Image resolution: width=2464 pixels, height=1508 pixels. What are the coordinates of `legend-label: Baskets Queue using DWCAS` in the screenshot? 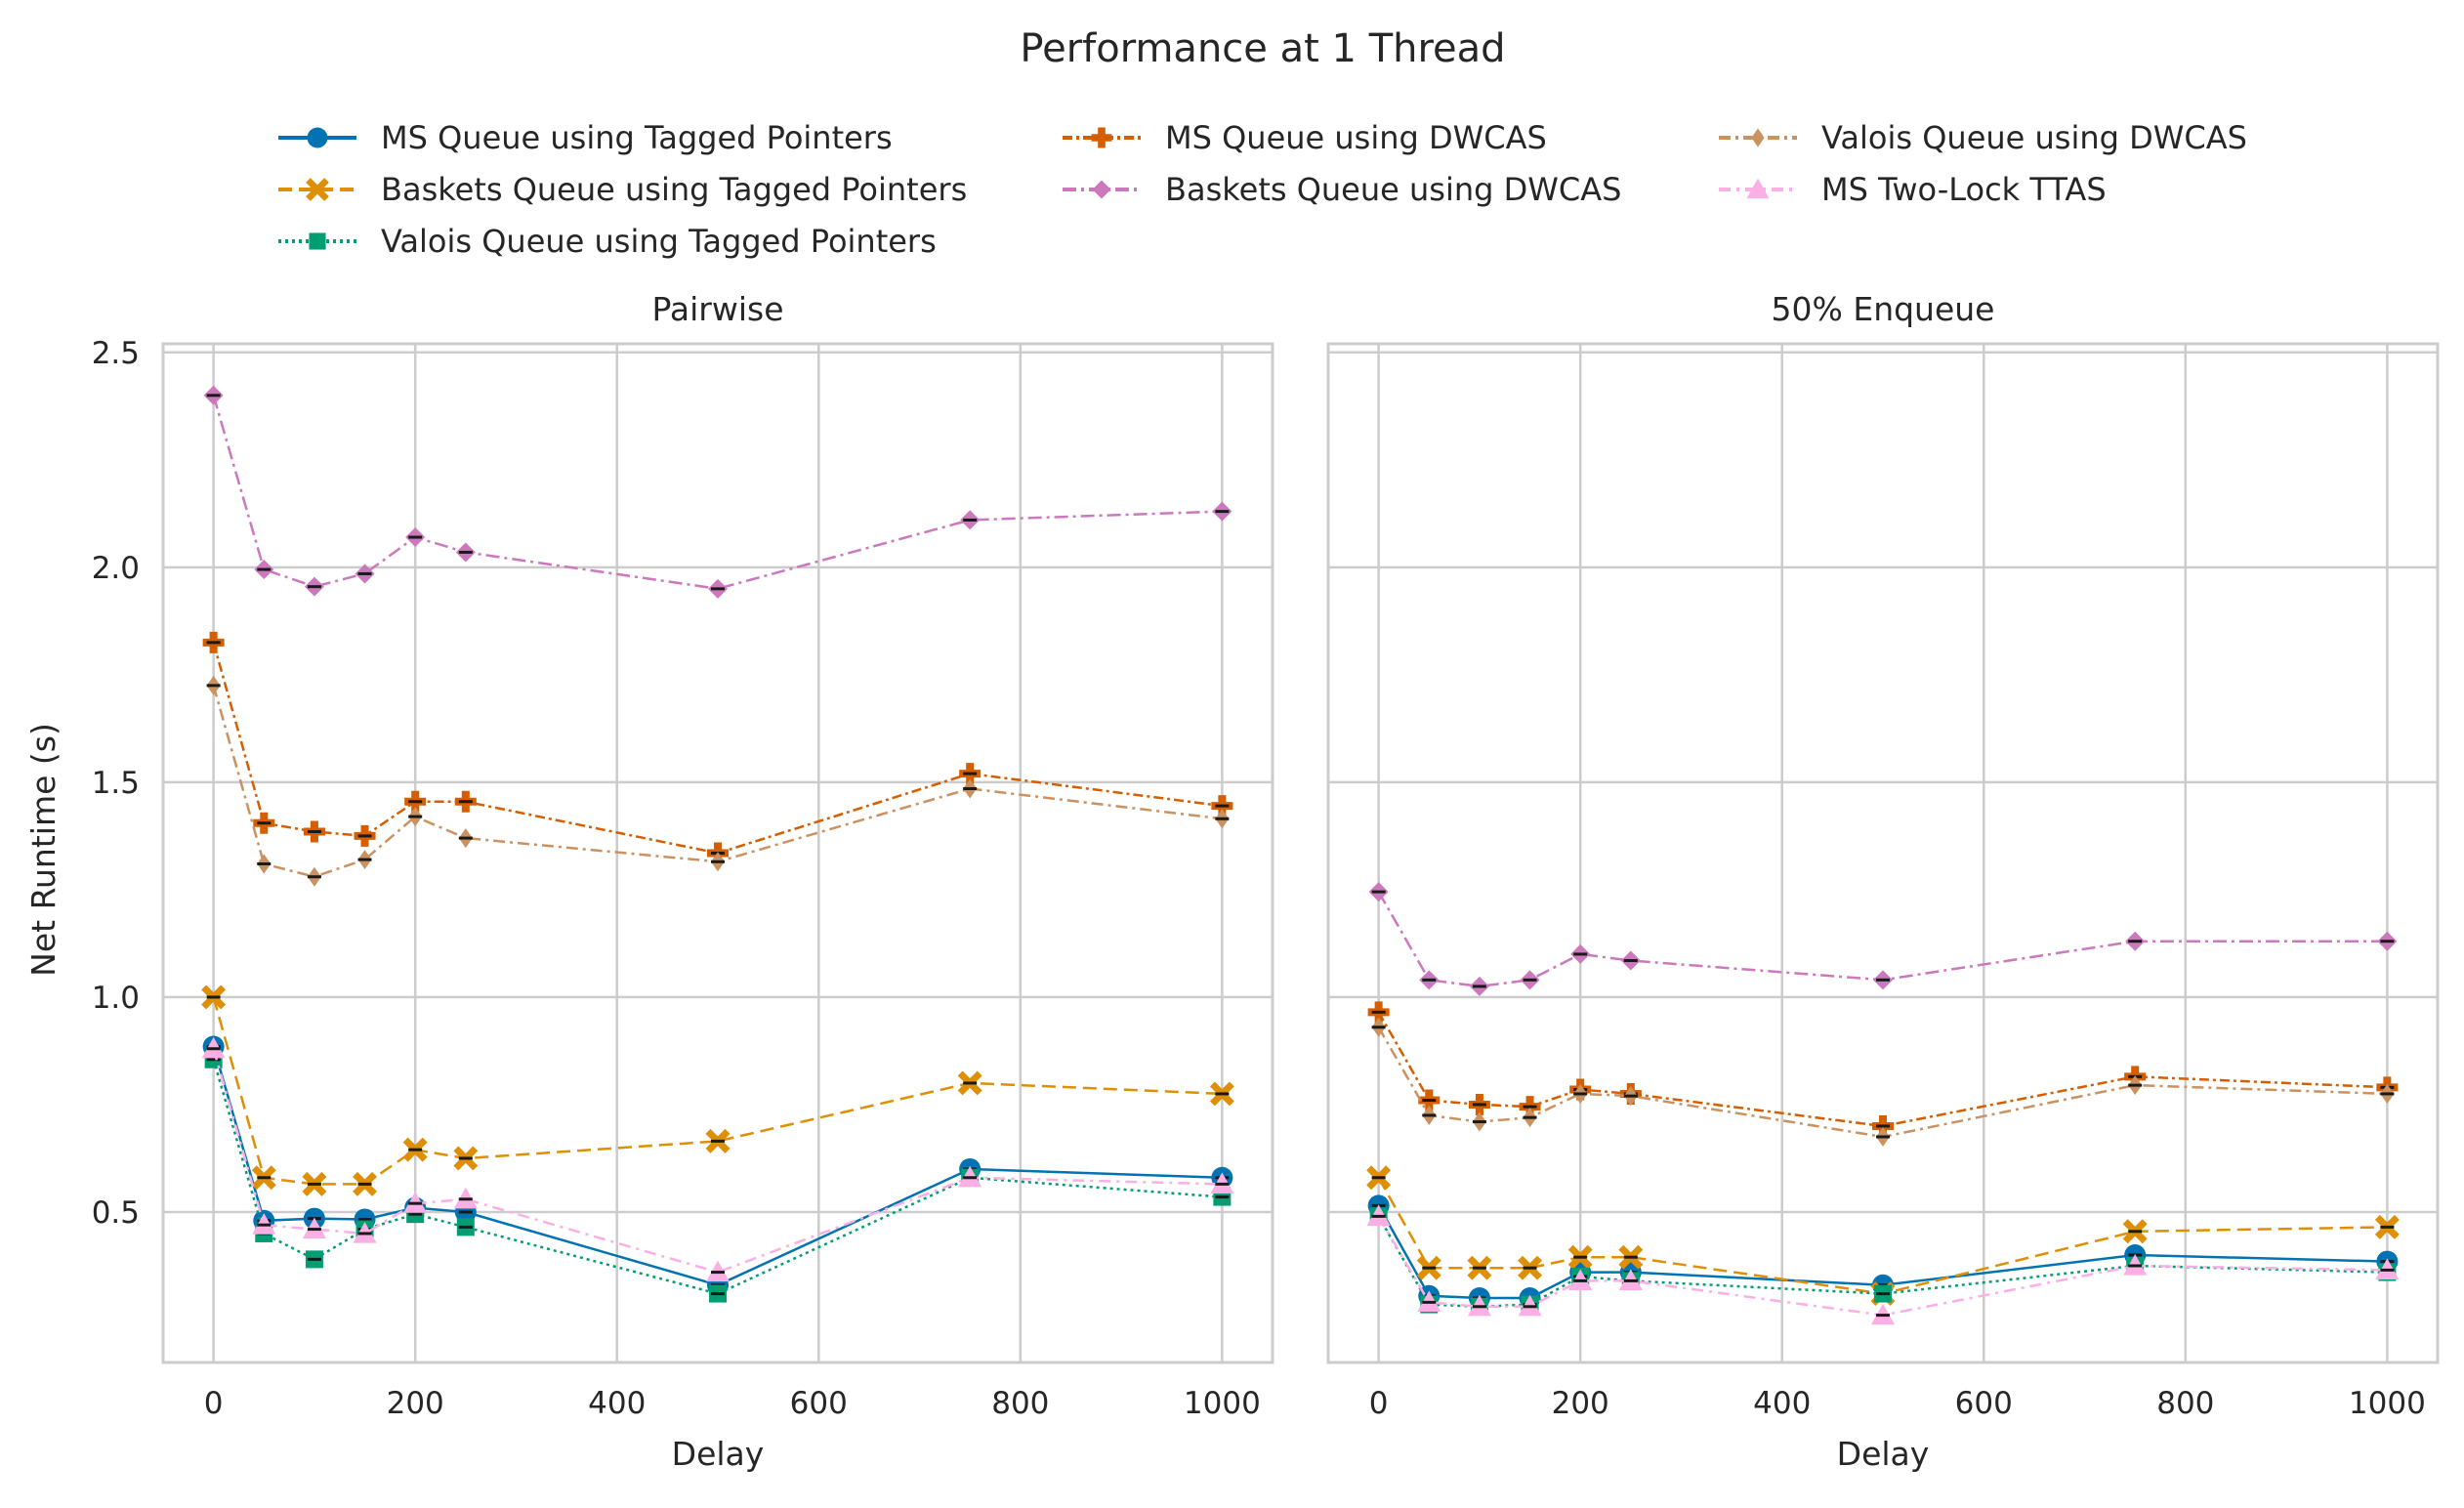 It's located at (1393, 189).